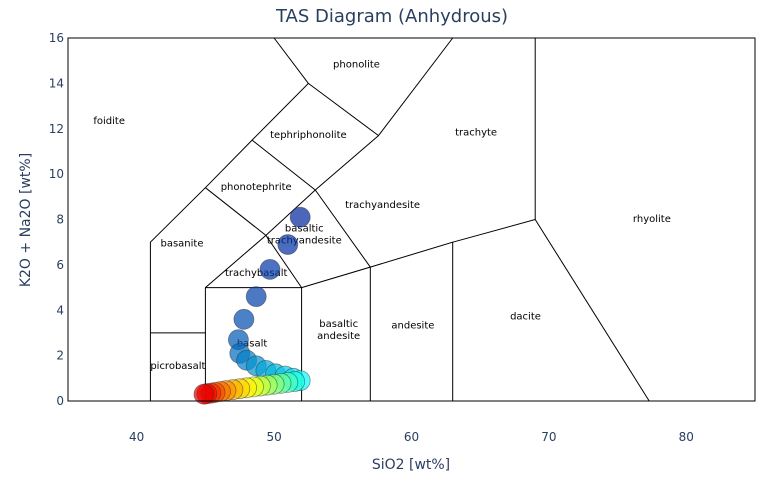 The height and width of the screenshot is (478, 770). Describe the element at coordinates (56, 129) in the screenshot. I see `y-tick-label: 12` at that location.